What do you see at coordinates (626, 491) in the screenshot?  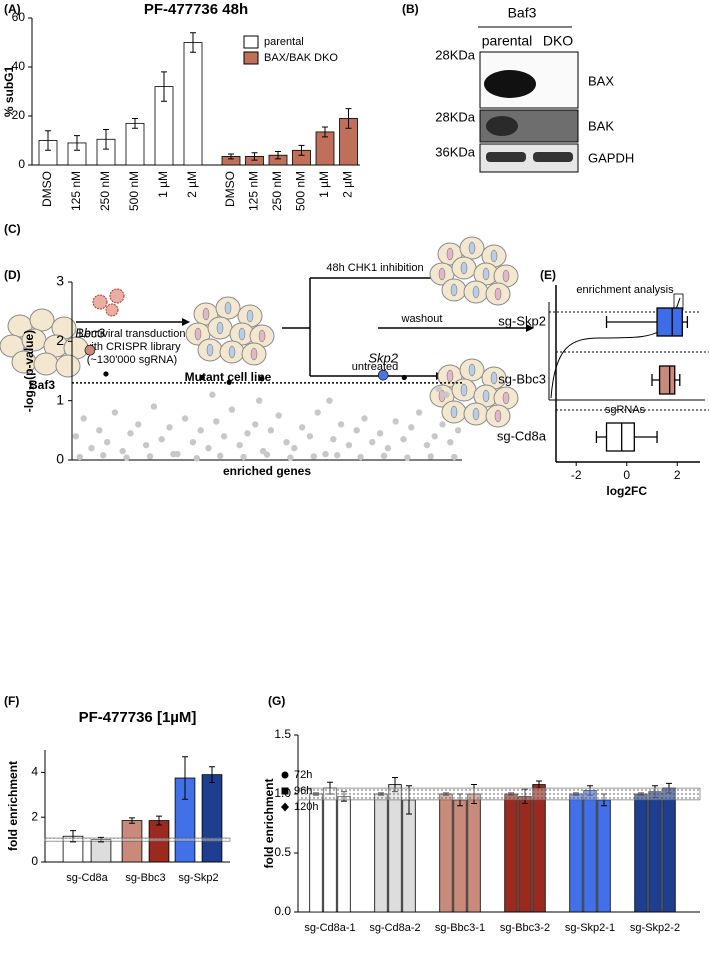 I see `x-axis-label: log2FC` at bounding box center [626, 491].